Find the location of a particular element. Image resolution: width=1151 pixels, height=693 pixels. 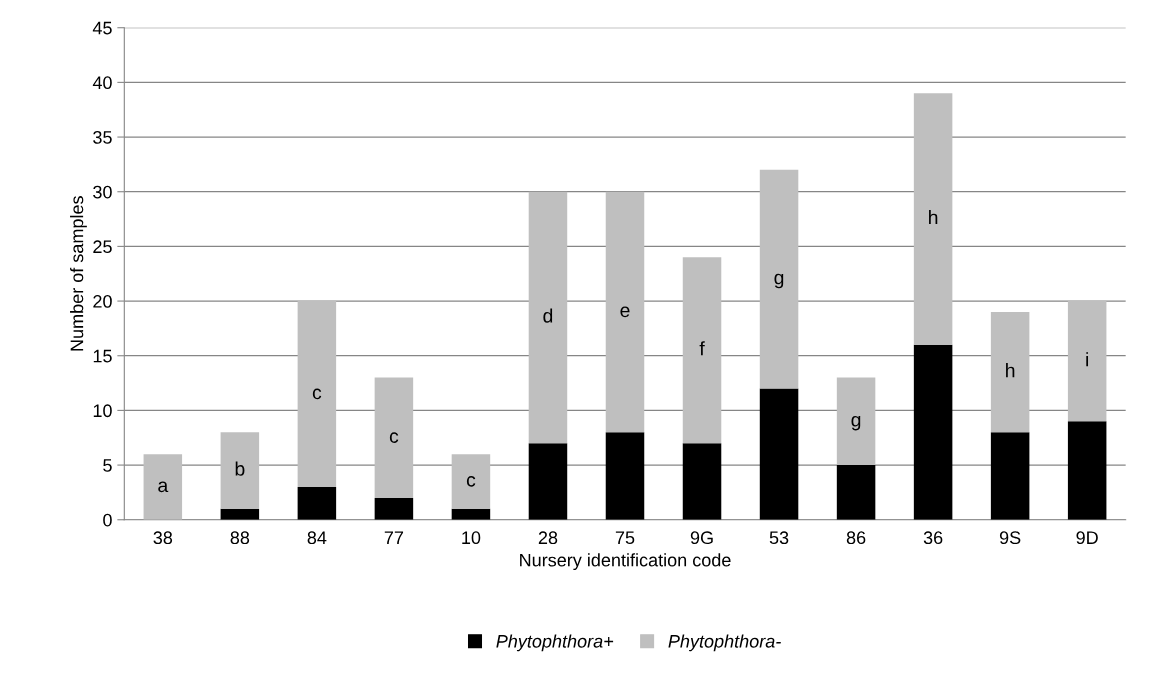

y-tick-label: 35 is located at coordinates (102, 137).